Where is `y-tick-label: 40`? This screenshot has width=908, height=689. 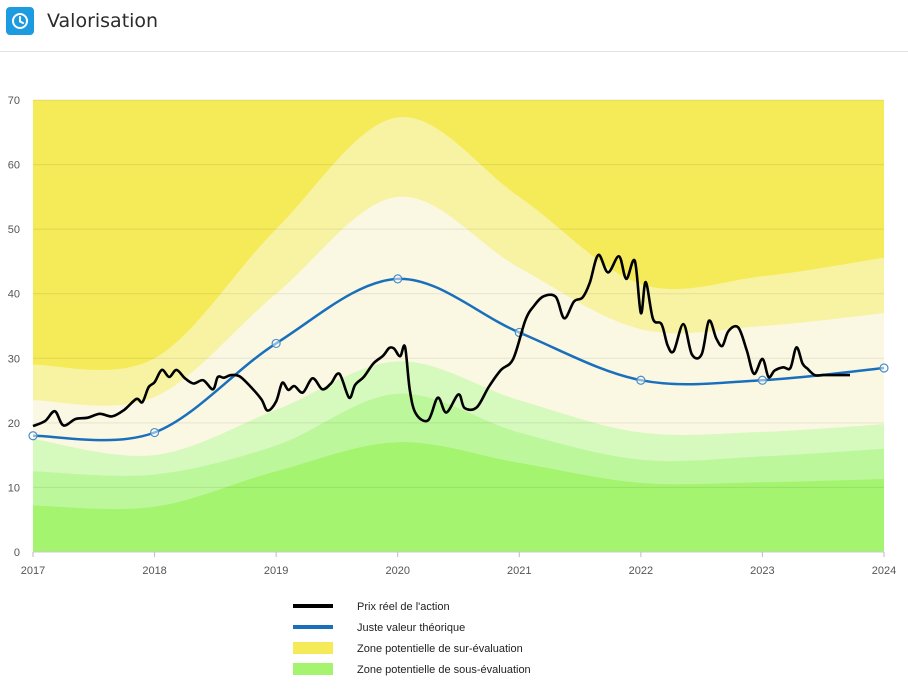
y-tick-label: 40 is located at coordinates (14, 295).